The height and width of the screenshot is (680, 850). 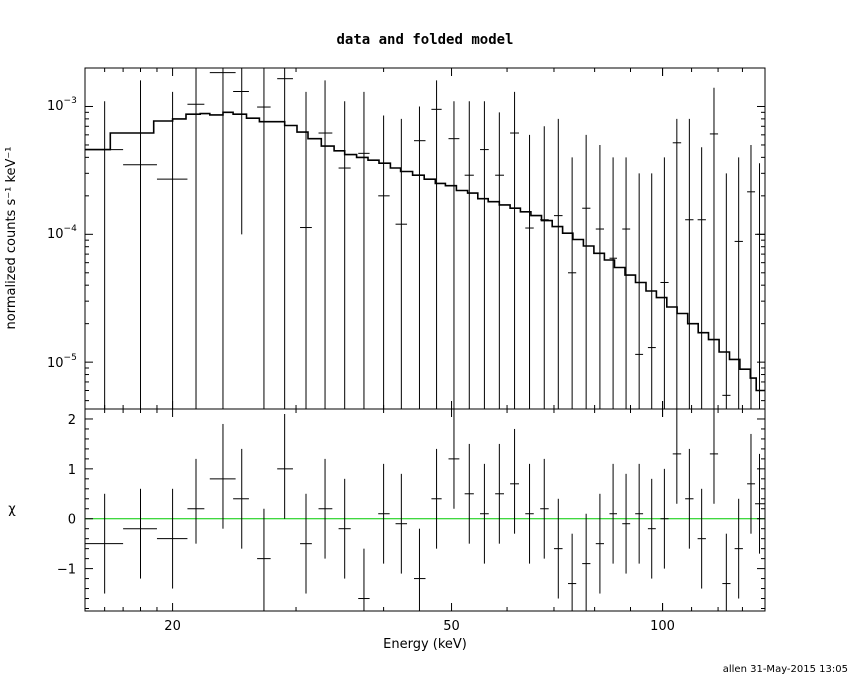 I want to click on bottom-xtick-labels: 20 50 100, so click(x=419, y=626).